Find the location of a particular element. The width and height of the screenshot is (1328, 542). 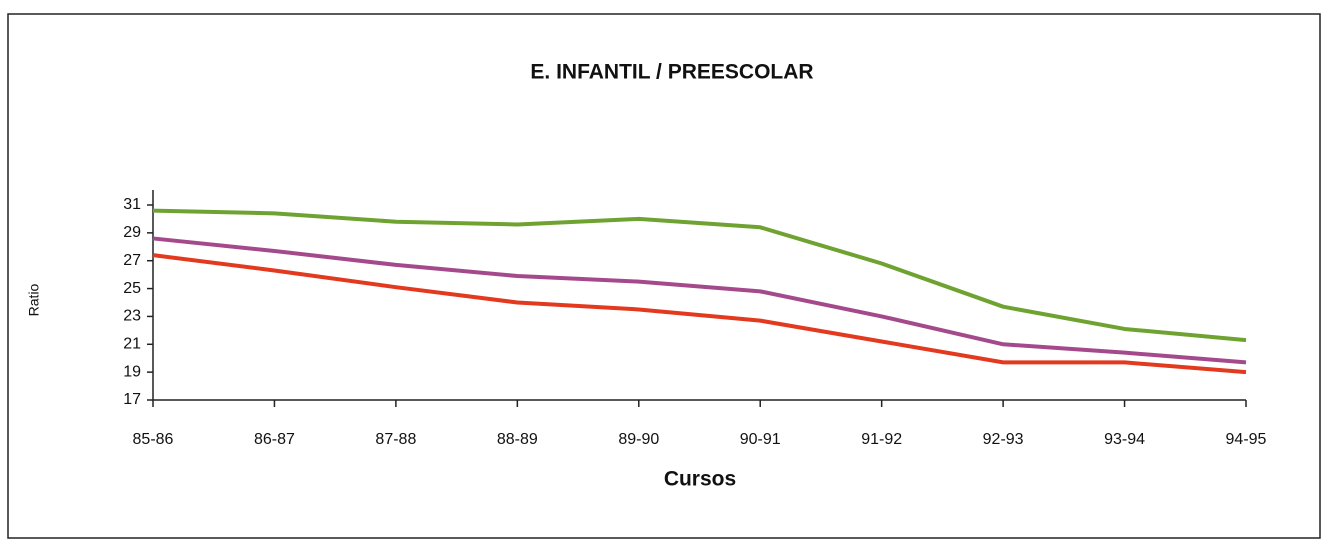

y-axis-label: Ratio is located at coordinates (34, 299).